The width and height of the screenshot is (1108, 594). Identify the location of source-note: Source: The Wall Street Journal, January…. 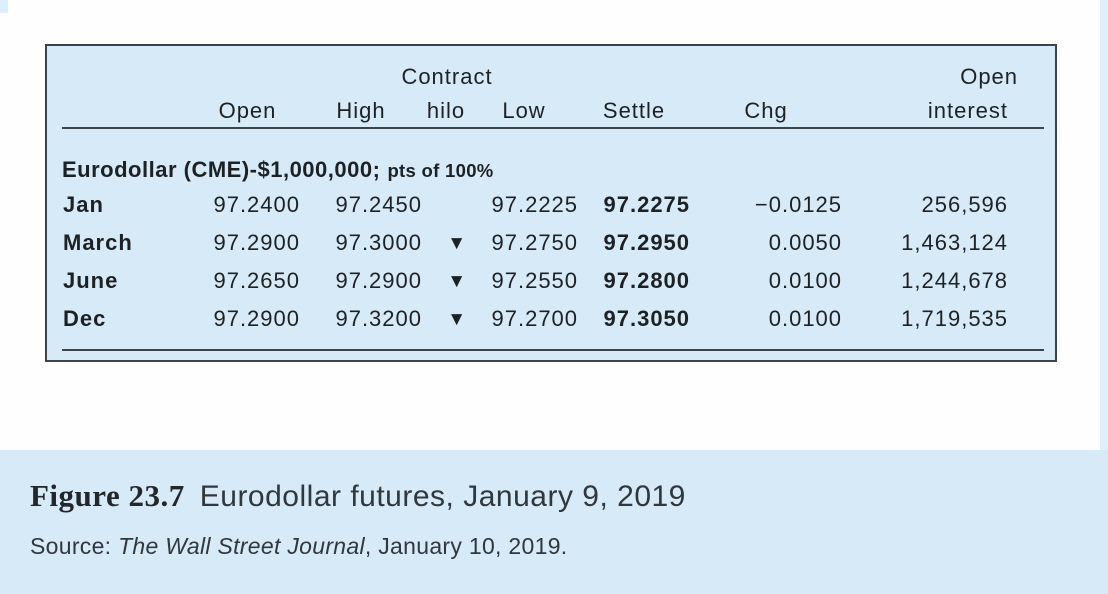
(569, 546).